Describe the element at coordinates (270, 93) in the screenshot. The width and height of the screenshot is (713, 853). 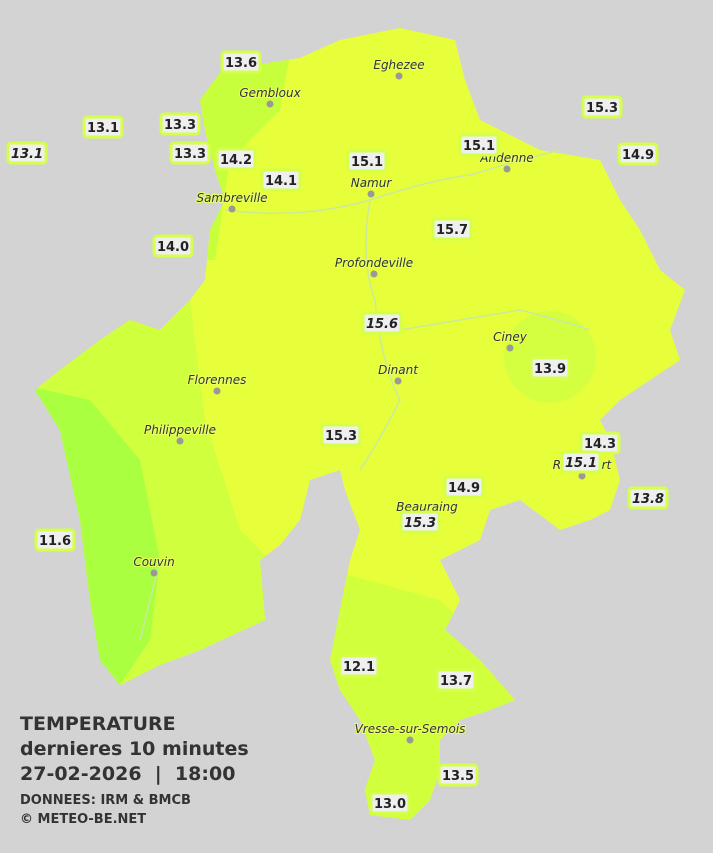
I see `city-label: Gembloux` at that location.